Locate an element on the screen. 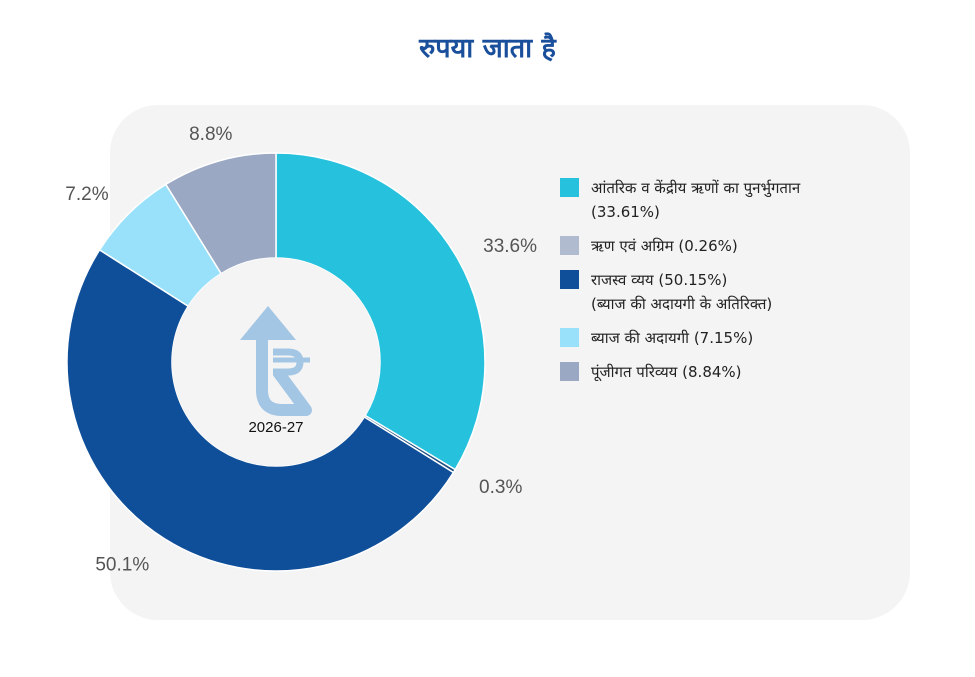 This screenshot has width=975, height=677. data-label: 50.1% is located at coordinates (122, 564).